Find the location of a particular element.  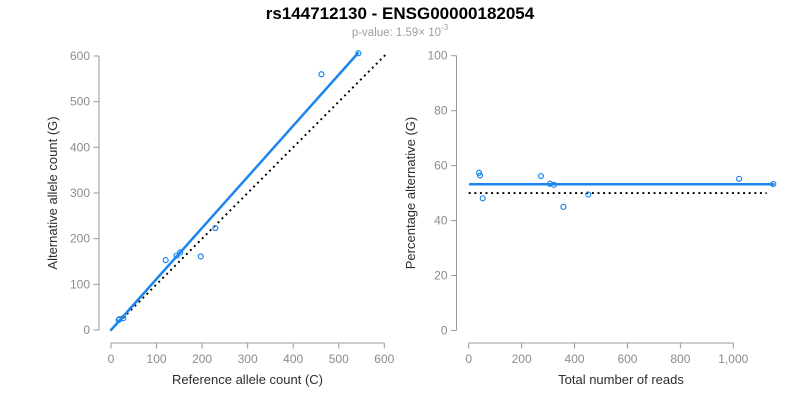

x-axis-title: Reference allele count (C) is located at coordinates (247, 379).